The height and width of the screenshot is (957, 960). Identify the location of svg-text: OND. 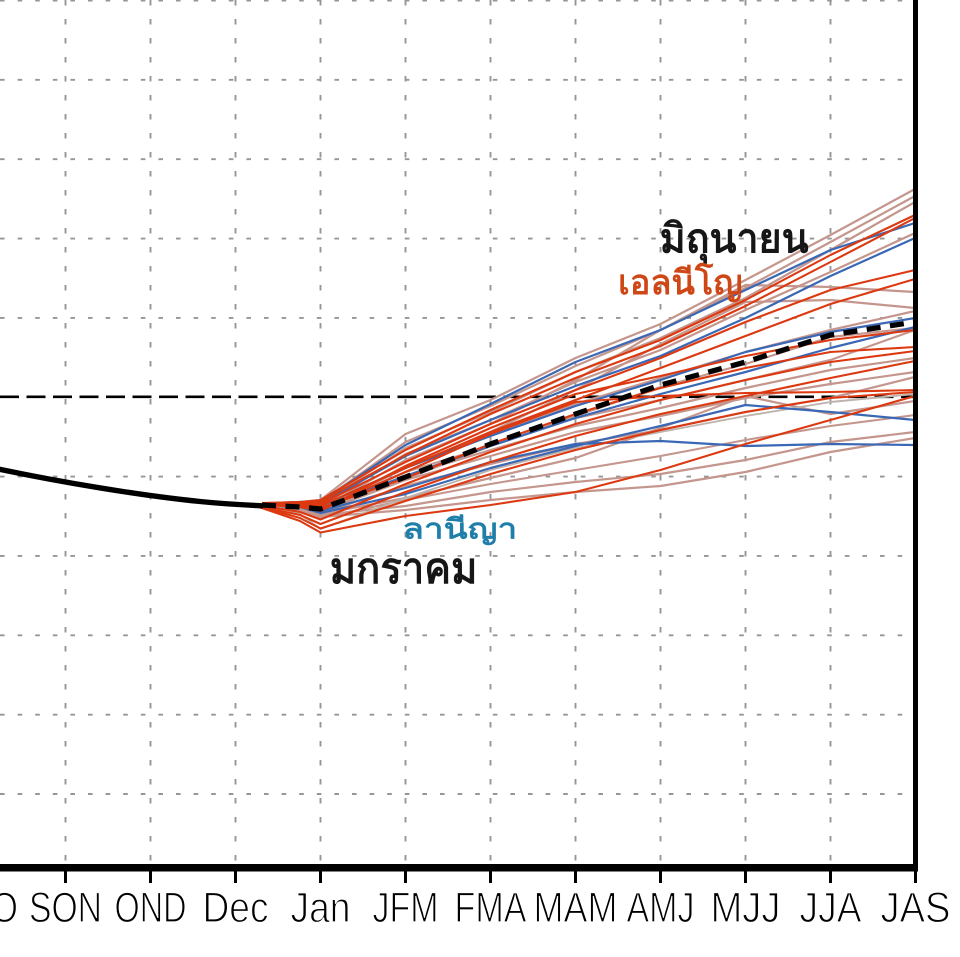
(151, 908).